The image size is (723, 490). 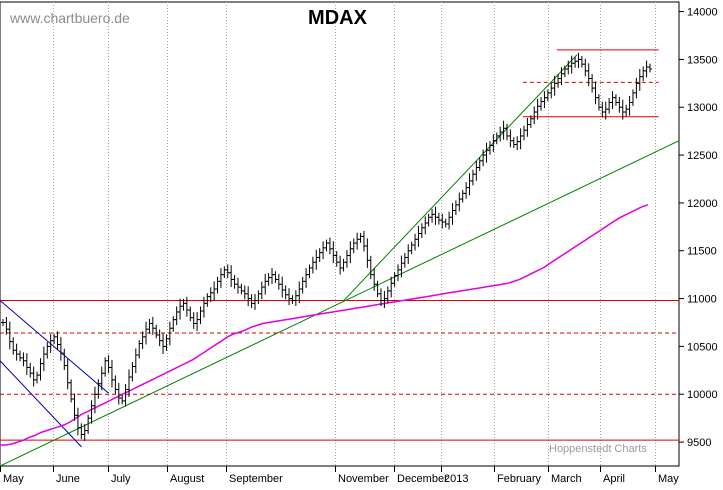 I want to click on y-tick-label: 10000, so click(x=702, y=395).